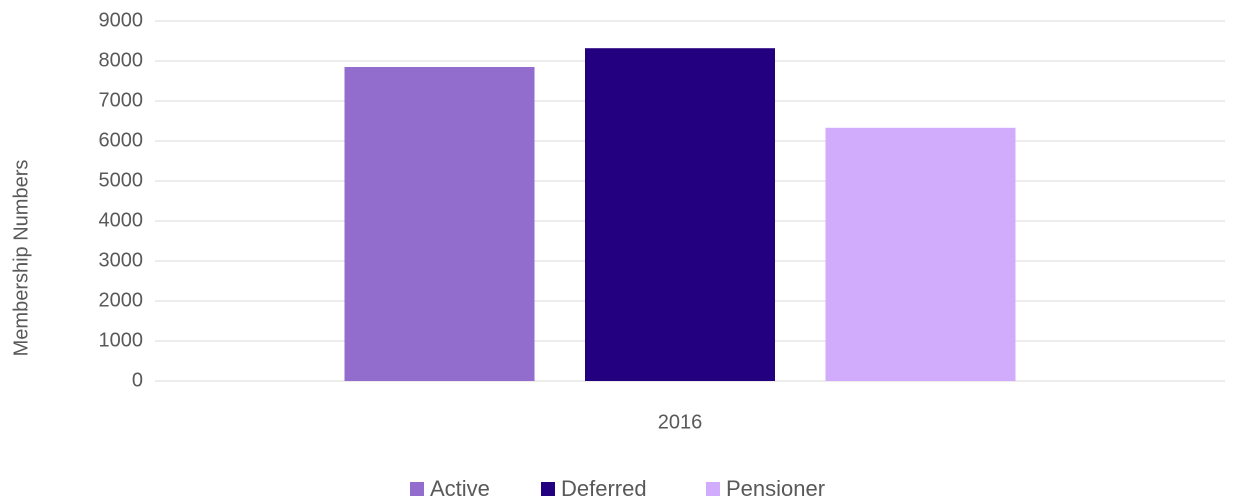  Describe the element at coordinates (604, 488) in the screenshot. I see `legend-label: Deferred` at that location.